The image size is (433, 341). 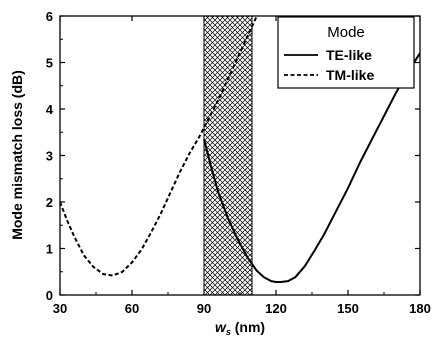 What do you see at coordinates (49, 156) in the screenshot?
I see `y-tick-label: 3` at bounding box center [49, 156].